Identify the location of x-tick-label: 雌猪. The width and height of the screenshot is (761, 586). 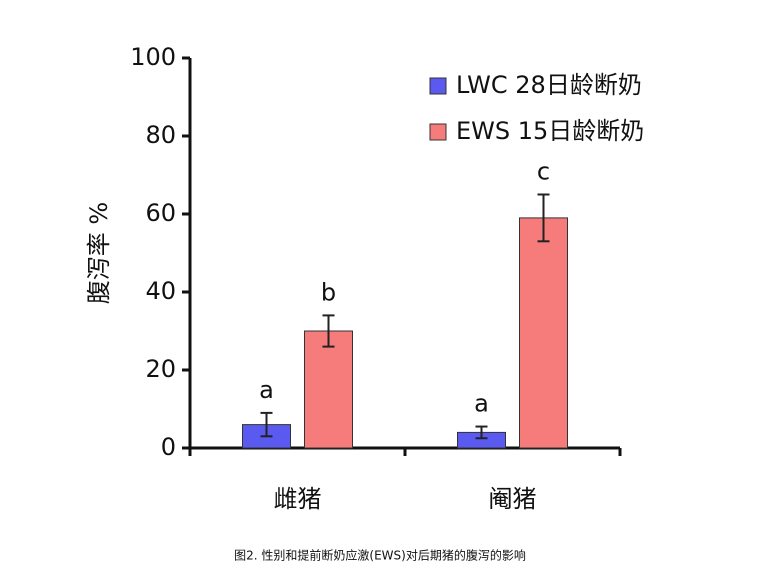
(298, 499).